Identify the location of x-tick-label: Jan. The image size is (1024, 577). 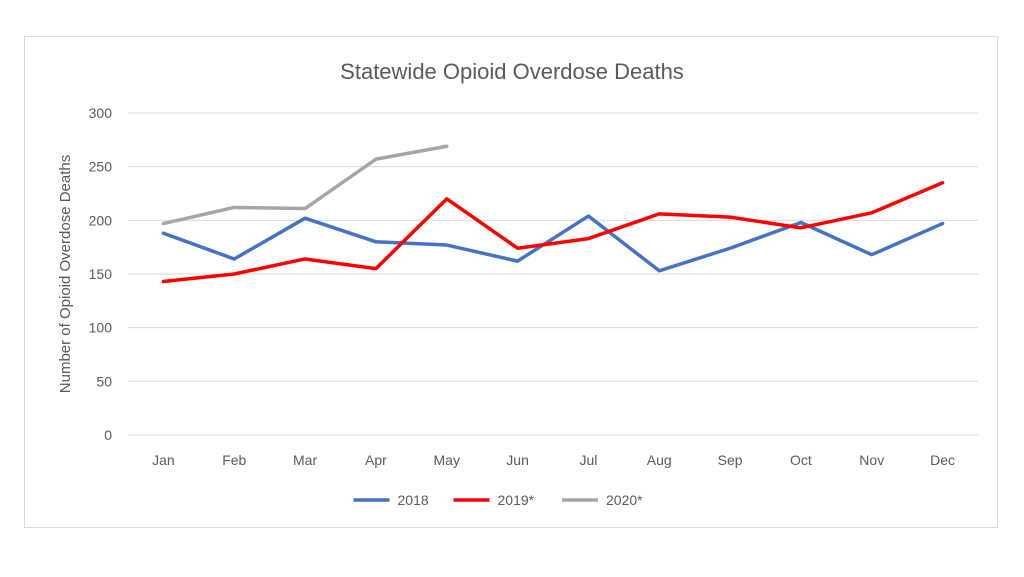
(163, 460).